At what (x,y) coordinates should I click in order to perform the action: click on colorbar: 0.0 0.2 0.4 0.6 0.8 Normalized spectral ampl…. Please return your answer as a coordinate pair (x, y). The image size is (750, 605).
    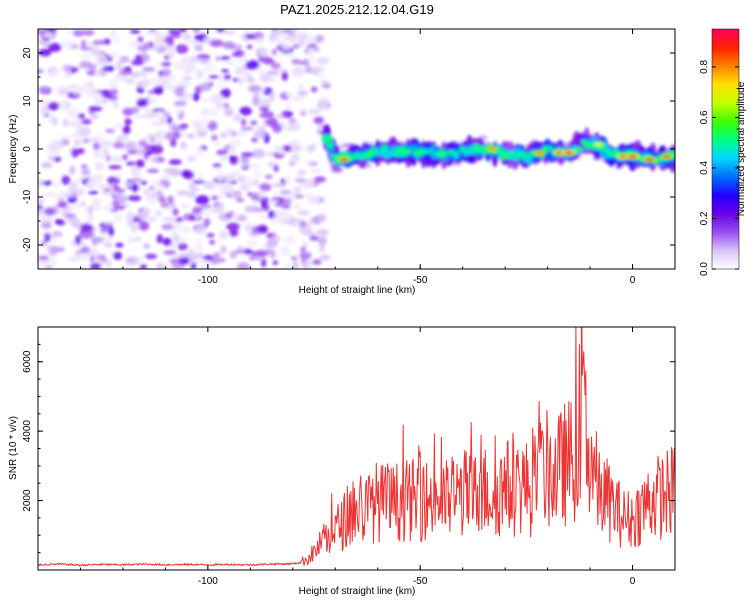
    Looking at the image, I should click on (723, 152).